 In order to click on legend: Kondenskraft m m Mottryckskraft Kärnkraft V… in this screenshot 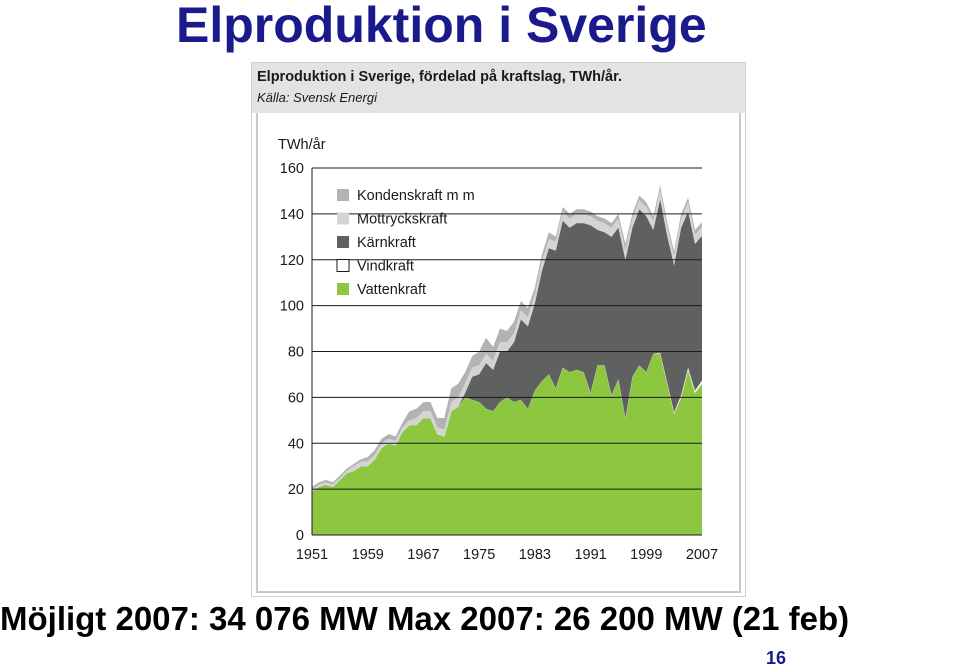, I will do `click(405, 243)`.